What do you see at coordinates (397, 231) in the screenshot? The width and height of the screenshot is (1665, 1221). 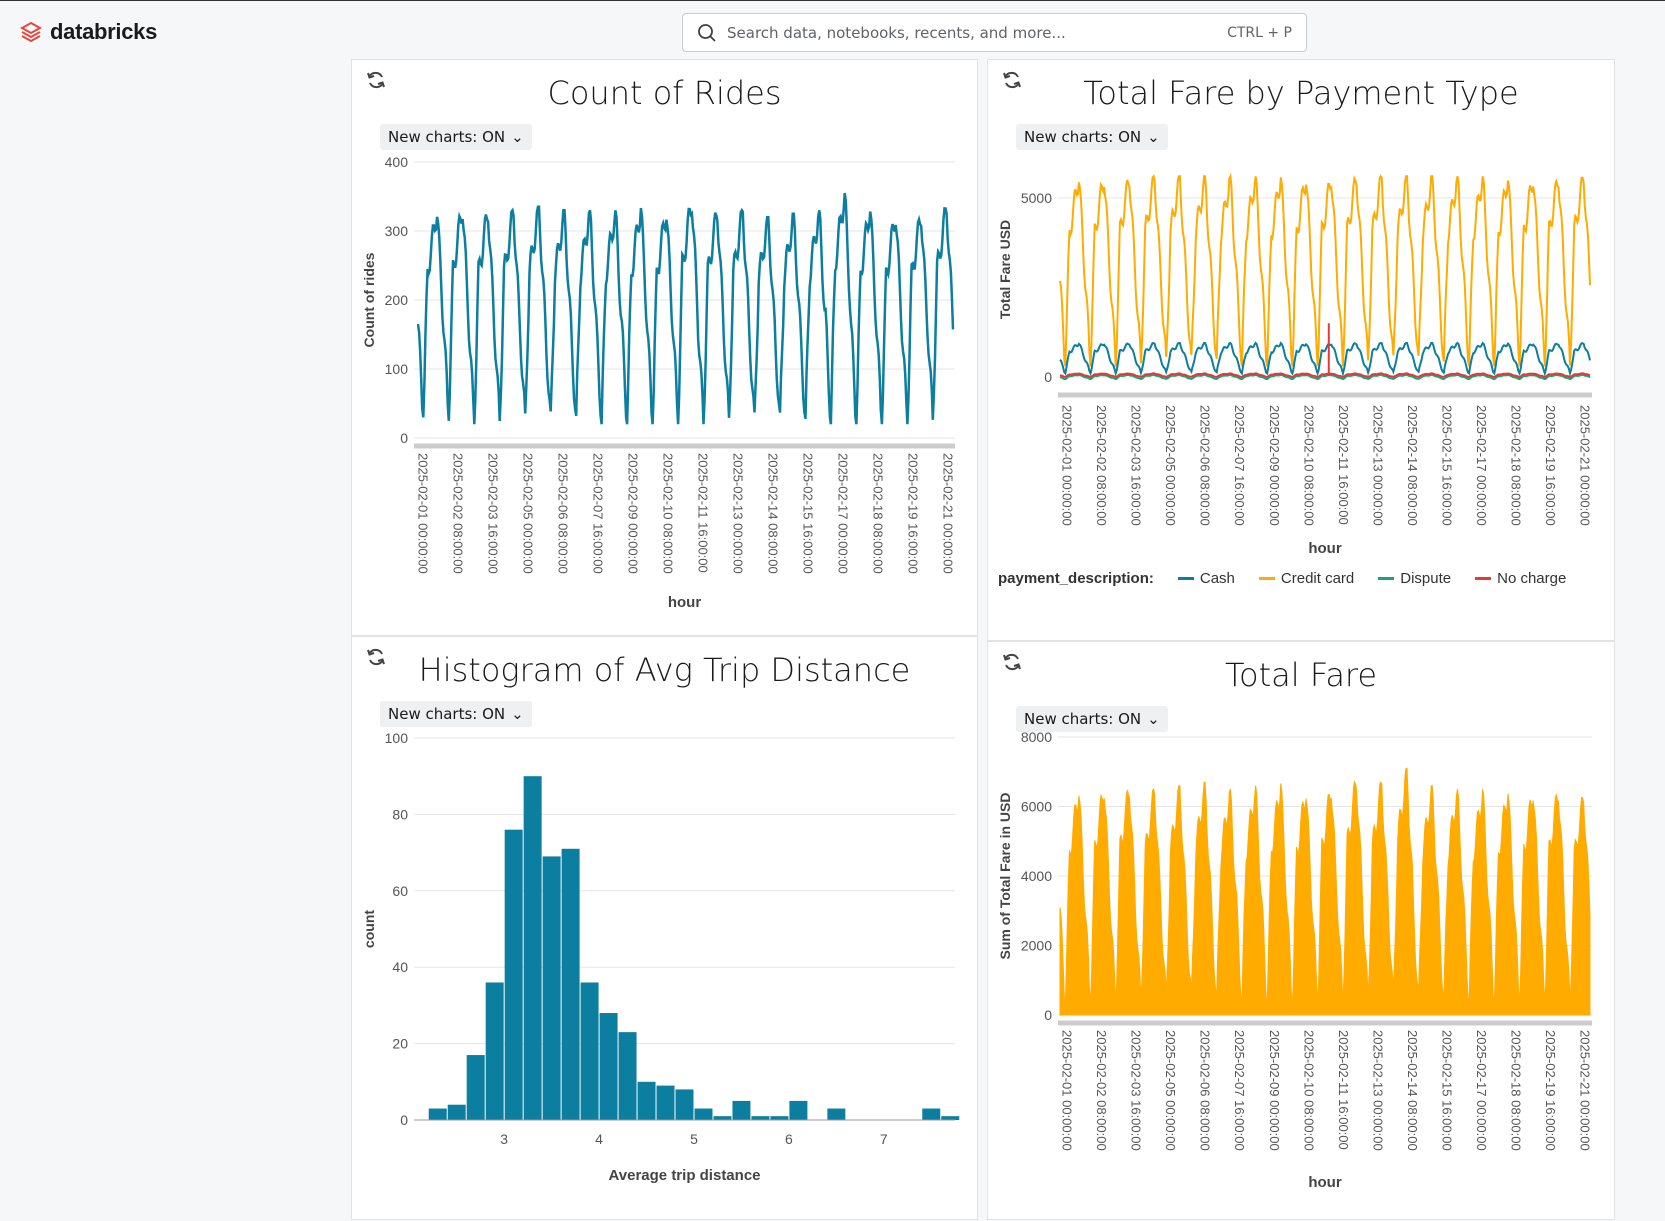 I see `y-tick-label: 300` at bounding box center [397, 231].